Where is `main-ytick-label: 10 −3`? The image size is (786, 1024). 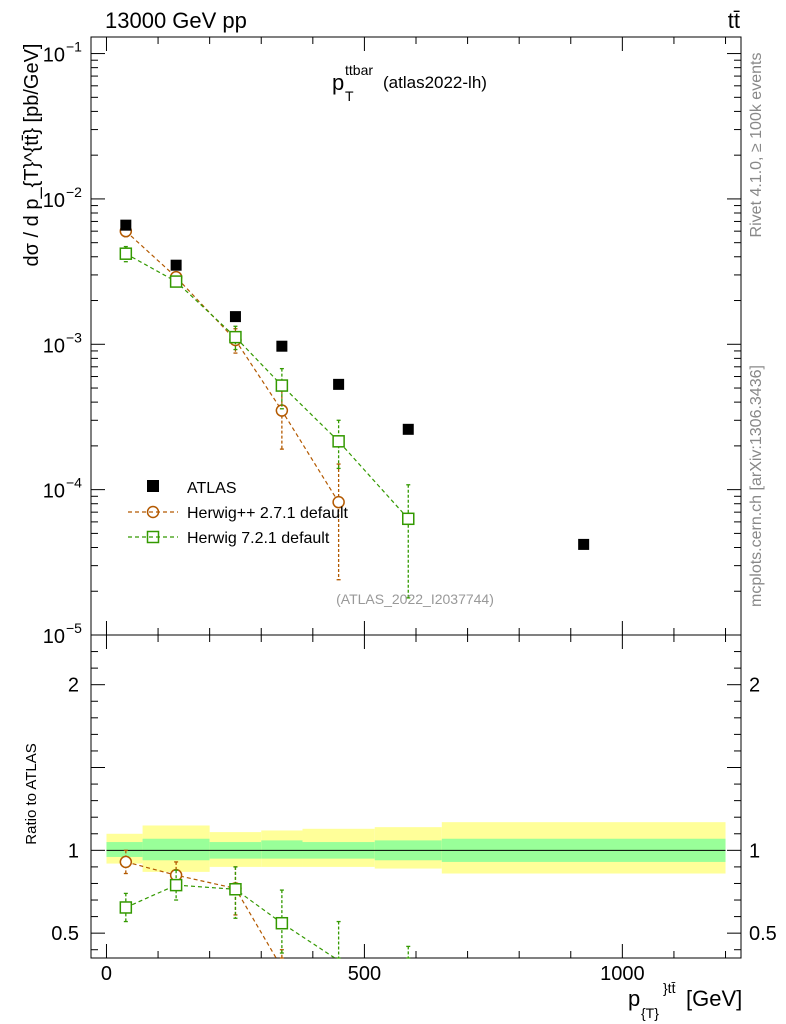
main-ytick-label: 10 −3 is located at coordinates (62, 343).